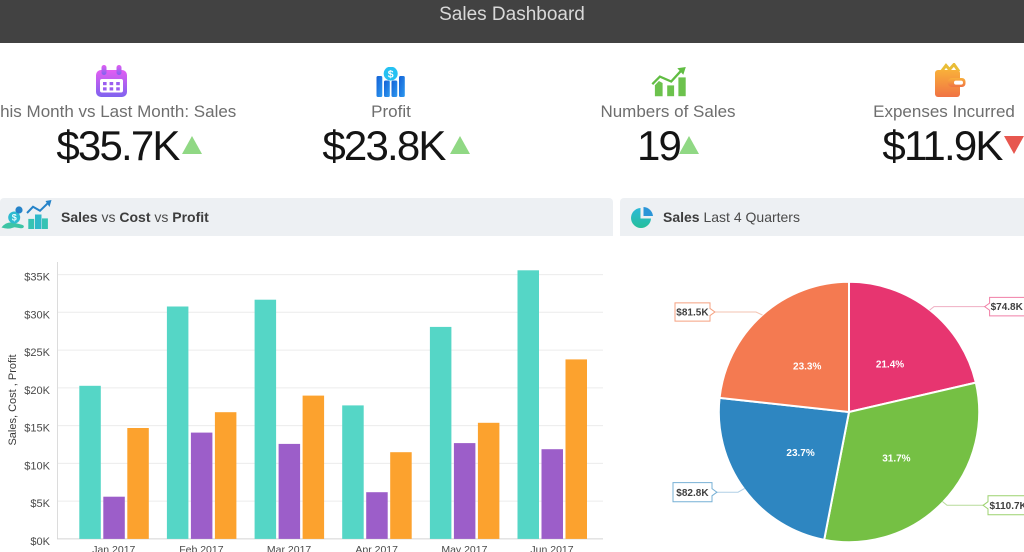  I want to click on svg-text: Mar 2017, so click(289, 548).